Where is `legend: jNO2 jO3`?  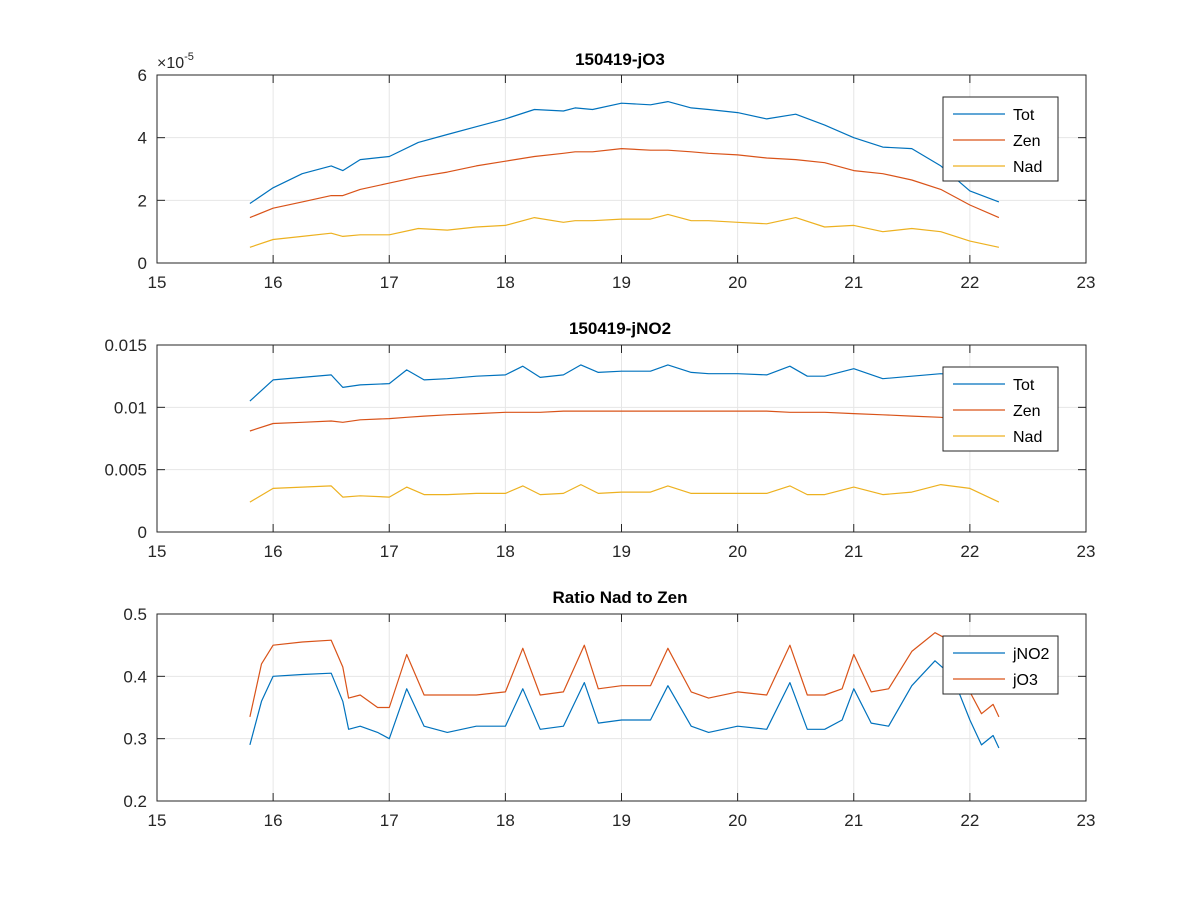 legend: jNO2 jO3 is located at coordinates (1000, 665).